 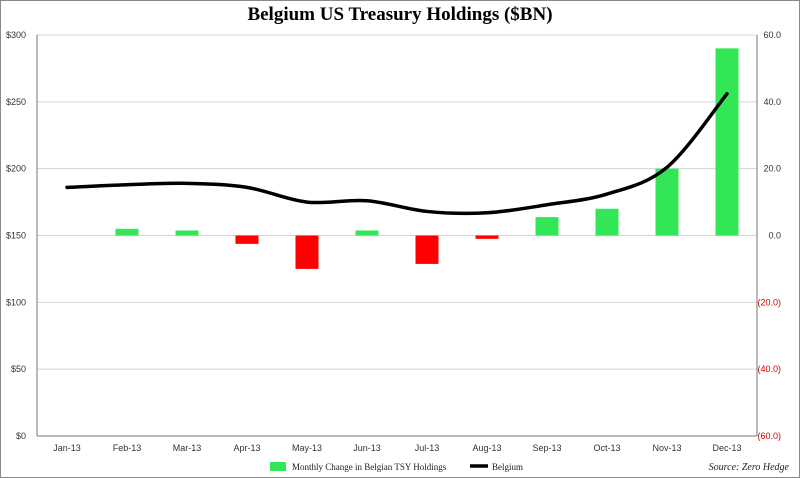 I want to click on legend-label-bars: Monthly Change in Belgian TSY Holdings, so click(x=369, y=467).